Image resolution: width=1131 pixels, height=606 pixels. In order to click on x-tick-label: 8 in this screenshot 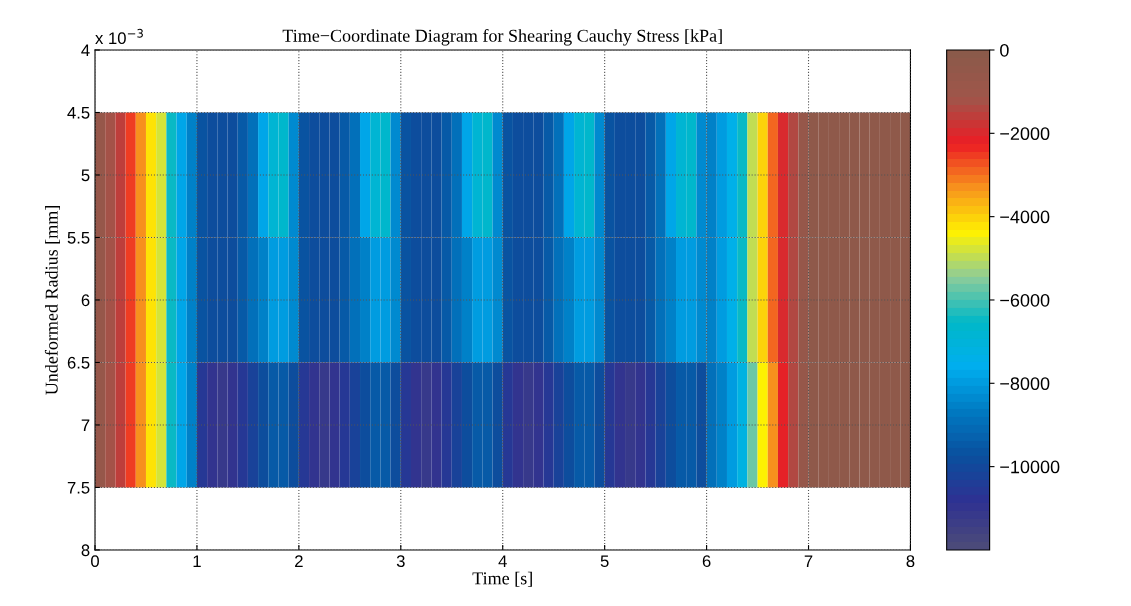, I will do `click(910, 561)`.